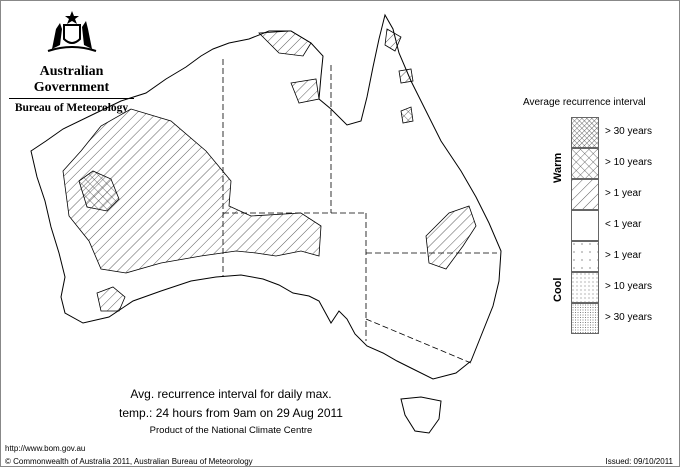 This screenshot has height=467, width=680. I want to click on legend-swatch-cool-10yr, so click(585, 287).